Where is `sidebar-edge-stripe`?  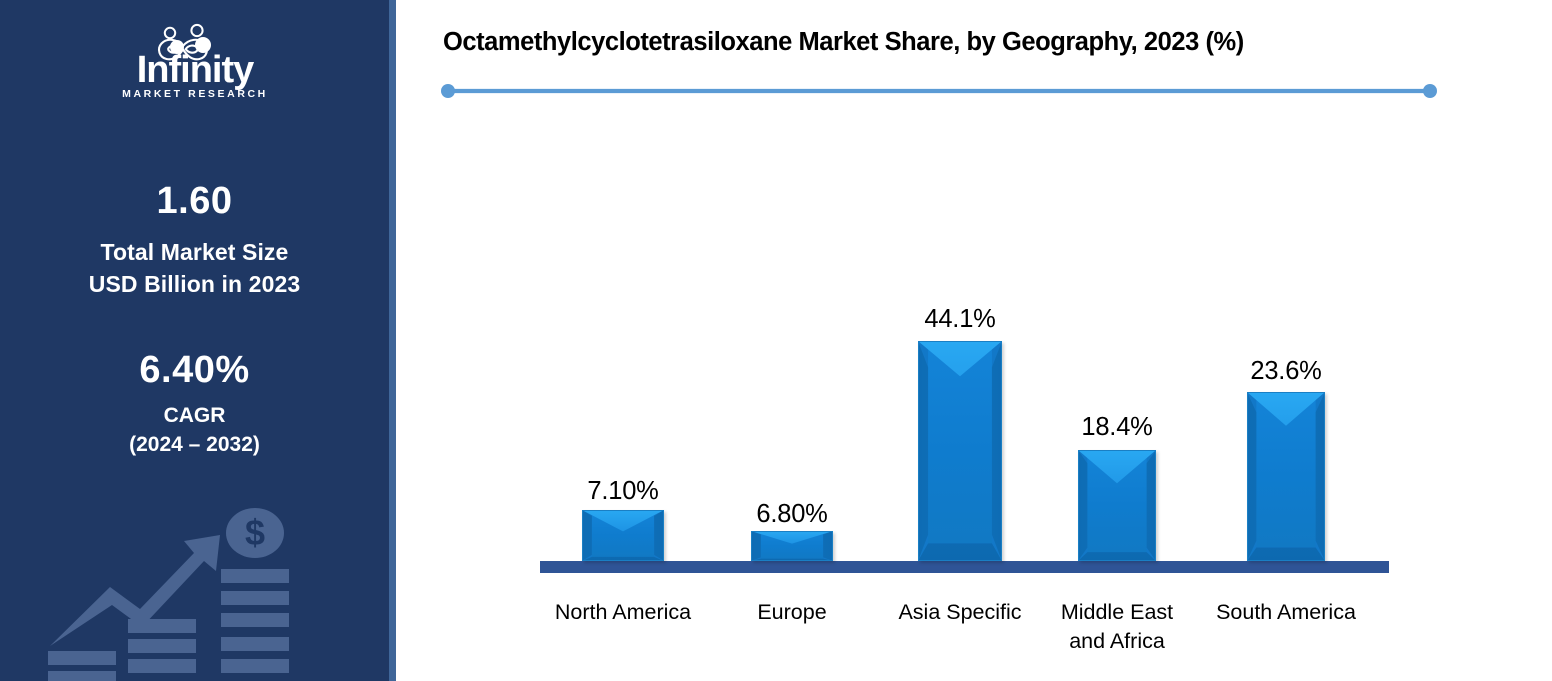 sidebar-edge-stripe is located at coordinates (392, 340).